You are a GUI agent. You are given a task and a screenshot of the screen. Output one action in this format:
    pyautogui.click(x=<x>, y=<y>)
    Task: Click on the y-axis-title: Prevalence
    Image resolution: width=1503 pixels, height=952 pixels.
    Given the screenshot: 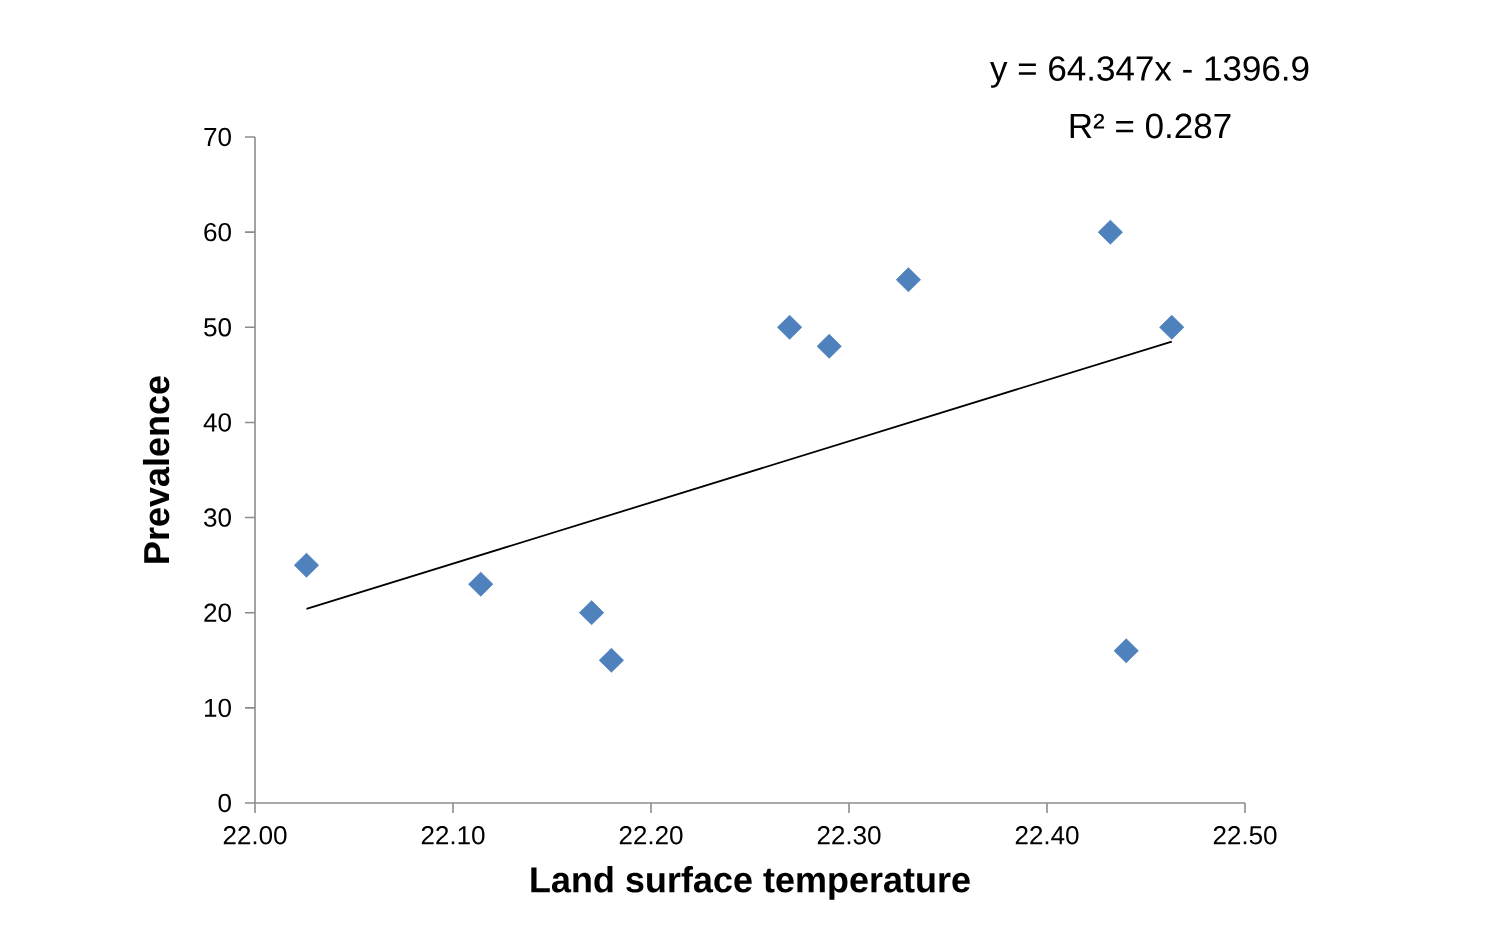 What is the action you would take?
    pyautogui.click(x=156, y=469)
    